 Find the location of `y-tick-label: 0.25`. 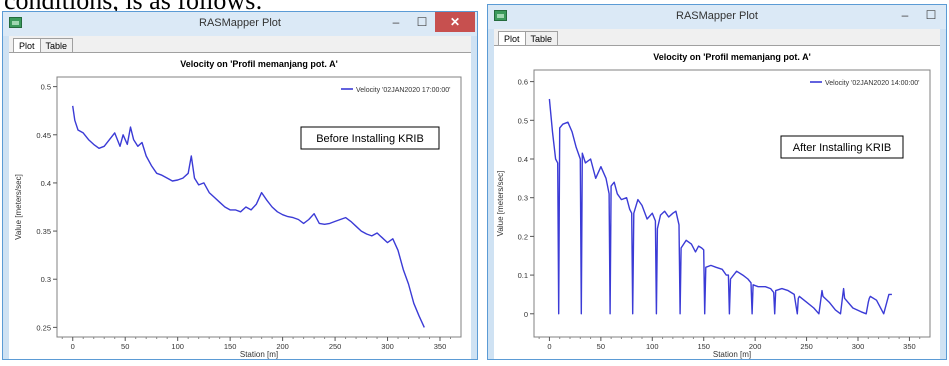

y-tick-label: 0.25 is located at coordinates (43, 327).